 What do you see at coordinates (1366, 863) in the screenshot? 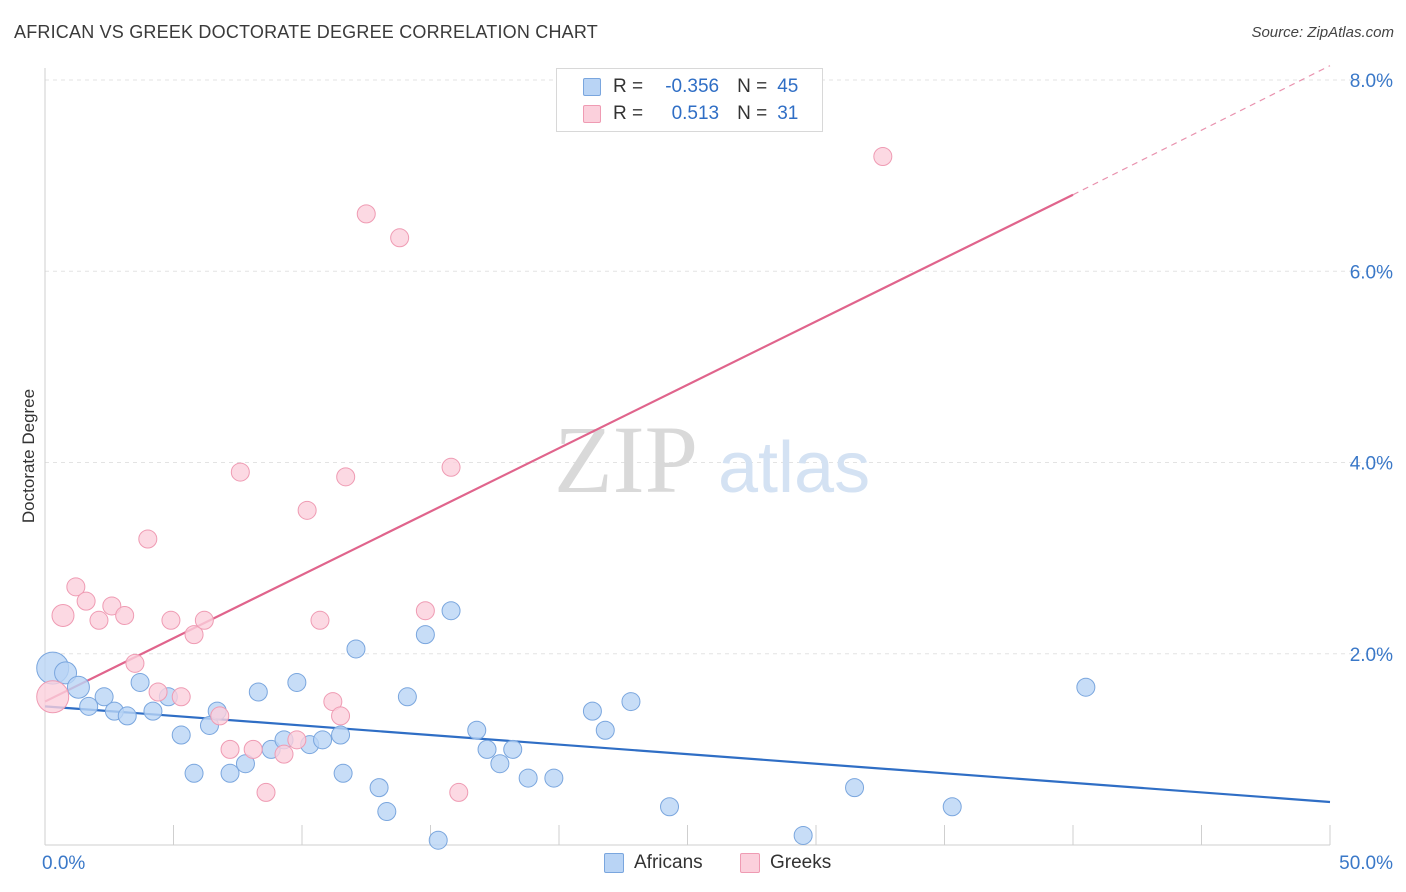
I see `x-tick-label-max: 50.0%` at bounding box center [1366, 863].